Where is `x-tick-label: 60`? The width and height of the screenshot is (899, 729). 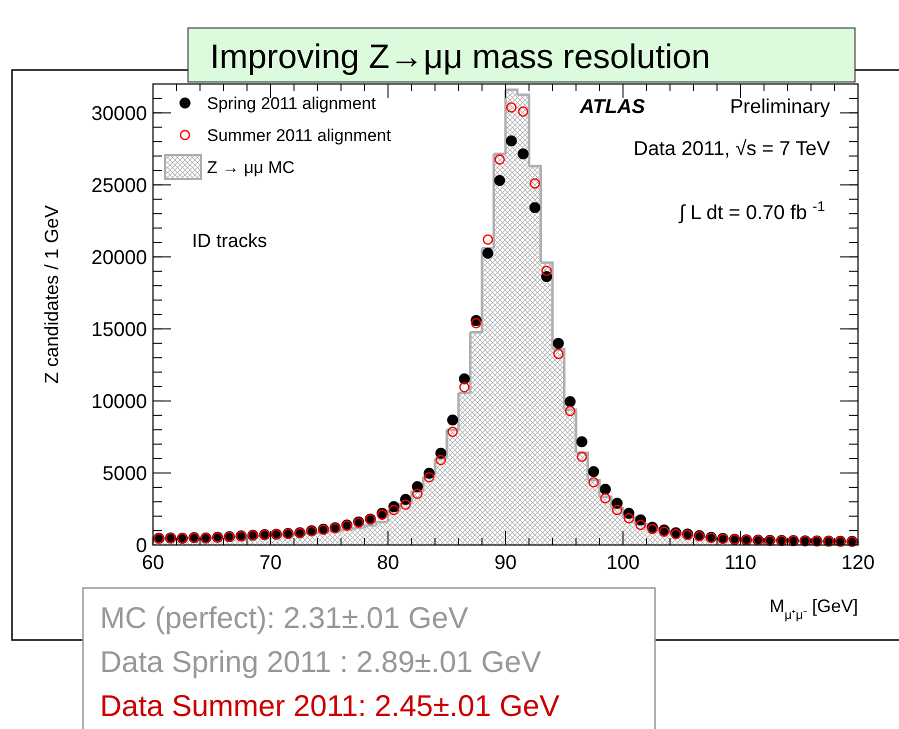 x-tick-label: 60 is located at coordinates (153, 563).